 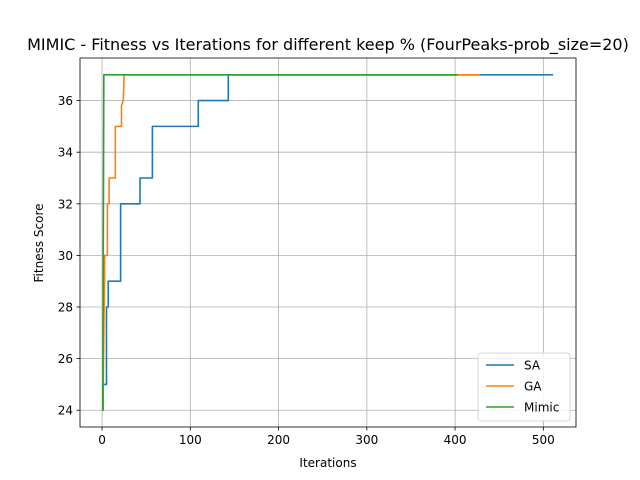 What do you see at coordinates (543, 440) in the screenshot?
I see `x-tick-label: 500` at bounding box center [543, 440].